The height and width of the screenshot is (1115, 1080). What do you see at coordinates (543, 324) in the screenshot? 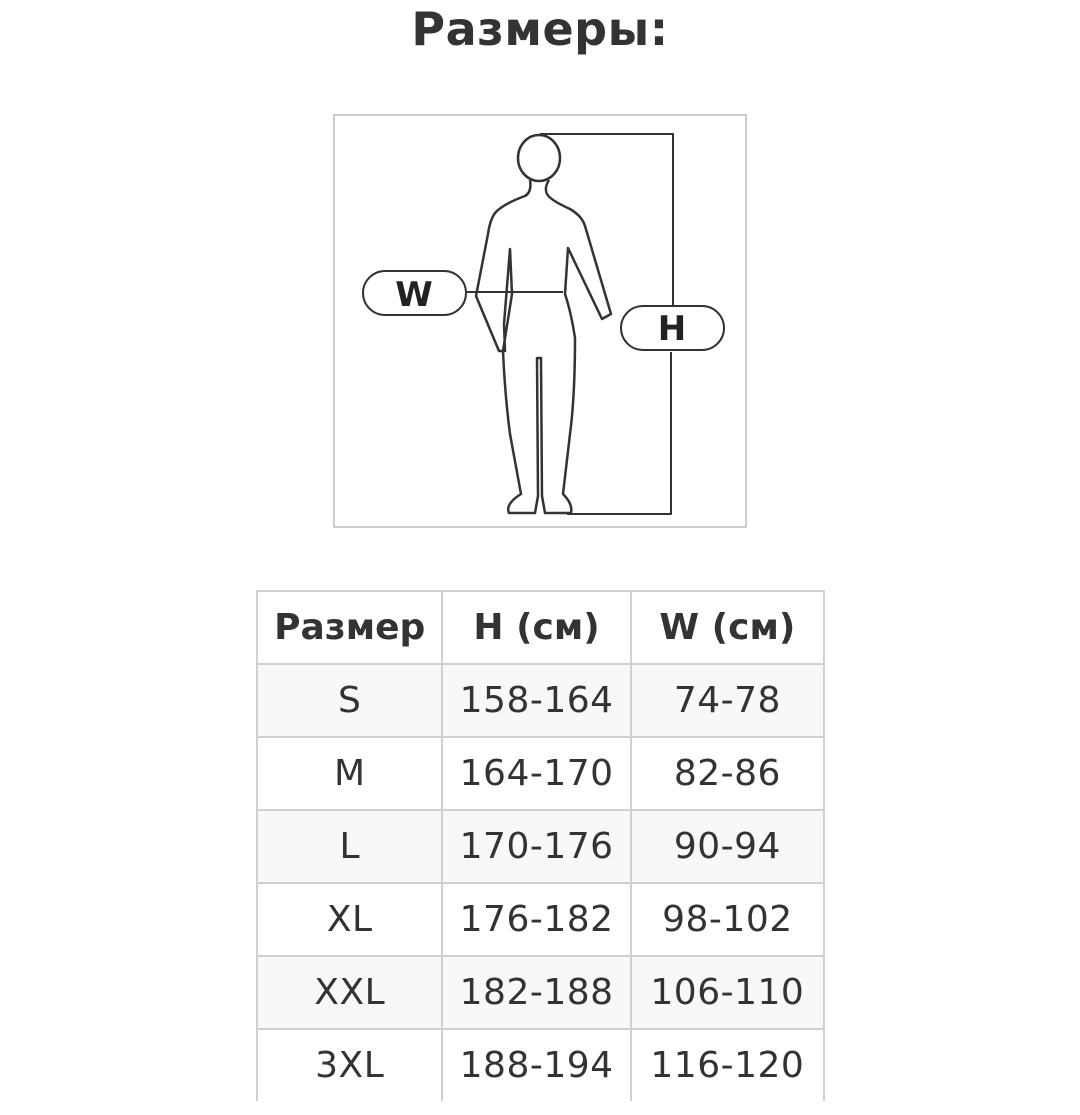
I see `body-measurement-illustration: W H` at bounding box center [543, 324].